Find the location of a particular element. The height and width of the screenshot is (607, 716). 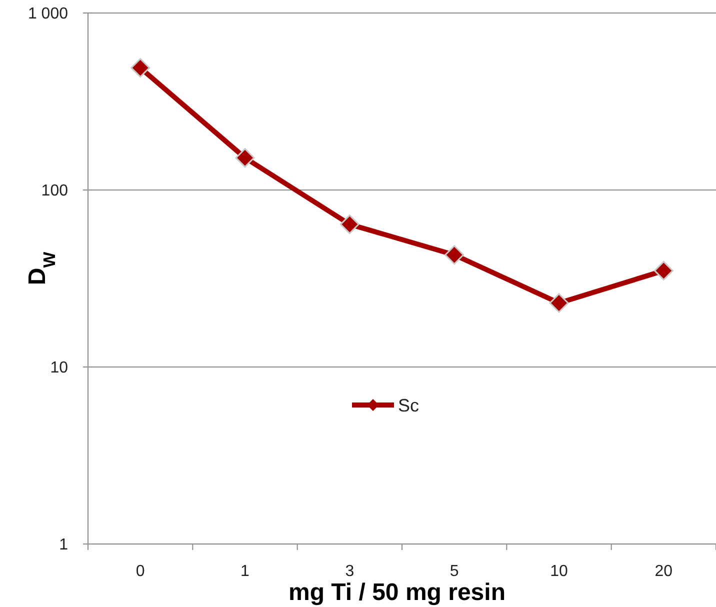

x-axis-title: mg Ti / 50 mg resin is located at coordinates (397, 592).